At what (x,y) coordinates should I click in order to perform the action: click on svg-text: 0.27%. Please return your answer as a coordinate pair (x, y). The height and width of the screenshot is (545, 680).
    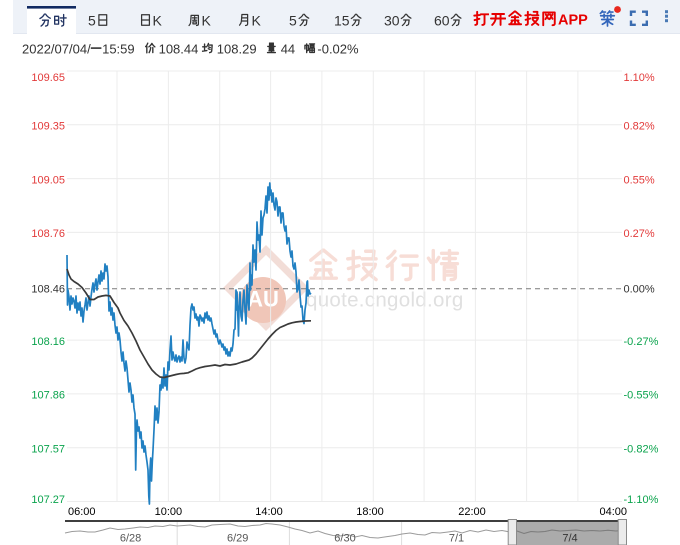
    Looking at the image, I should click on (639, 234).